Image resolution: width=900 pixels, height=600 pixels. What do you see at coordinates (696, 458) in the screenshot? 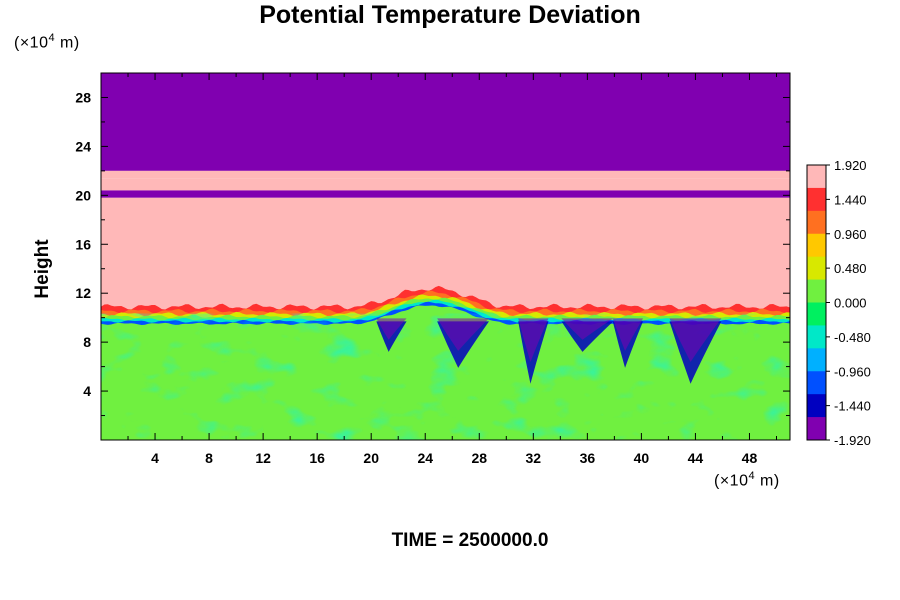
I see `x-tick-label: 44` at bounding box center [696, 458].